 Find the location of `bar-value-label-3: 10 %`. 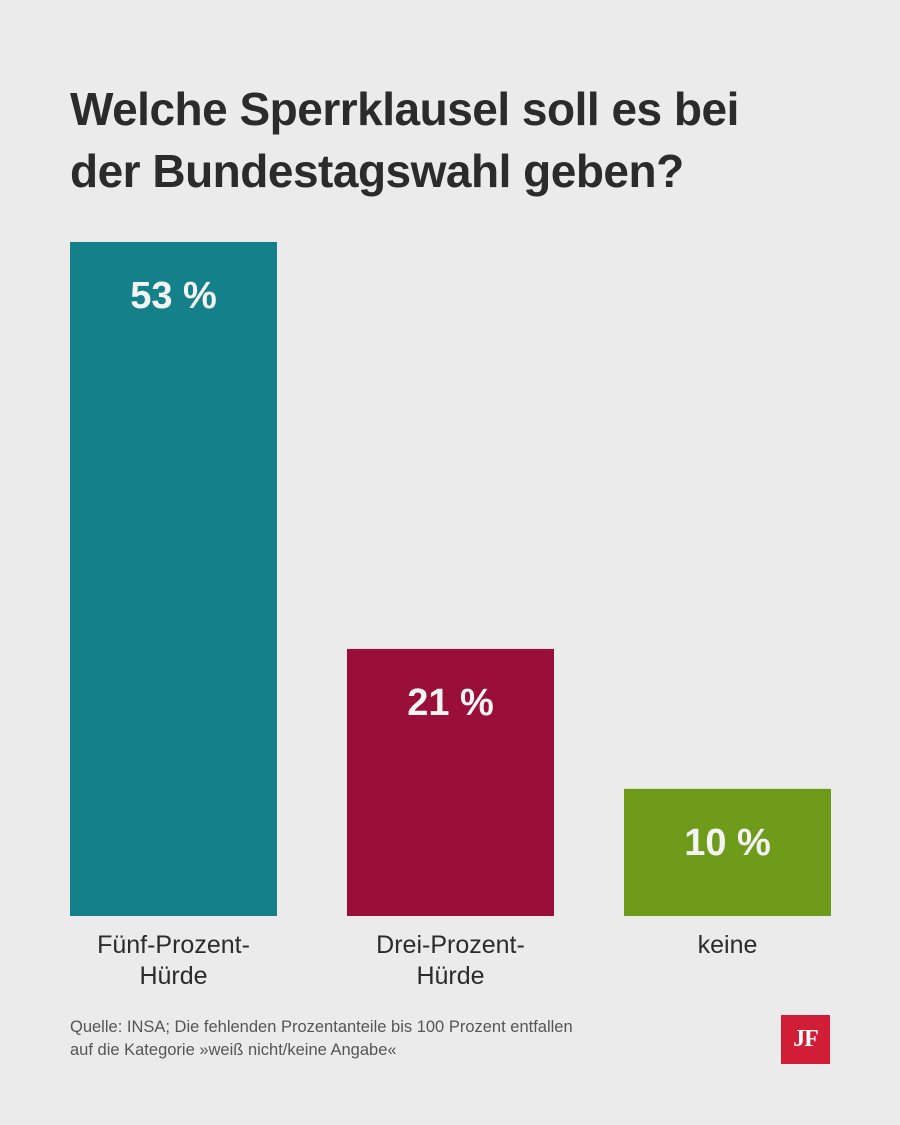

bar-value-label-3: 10 % is located at coordinates (727, 843).